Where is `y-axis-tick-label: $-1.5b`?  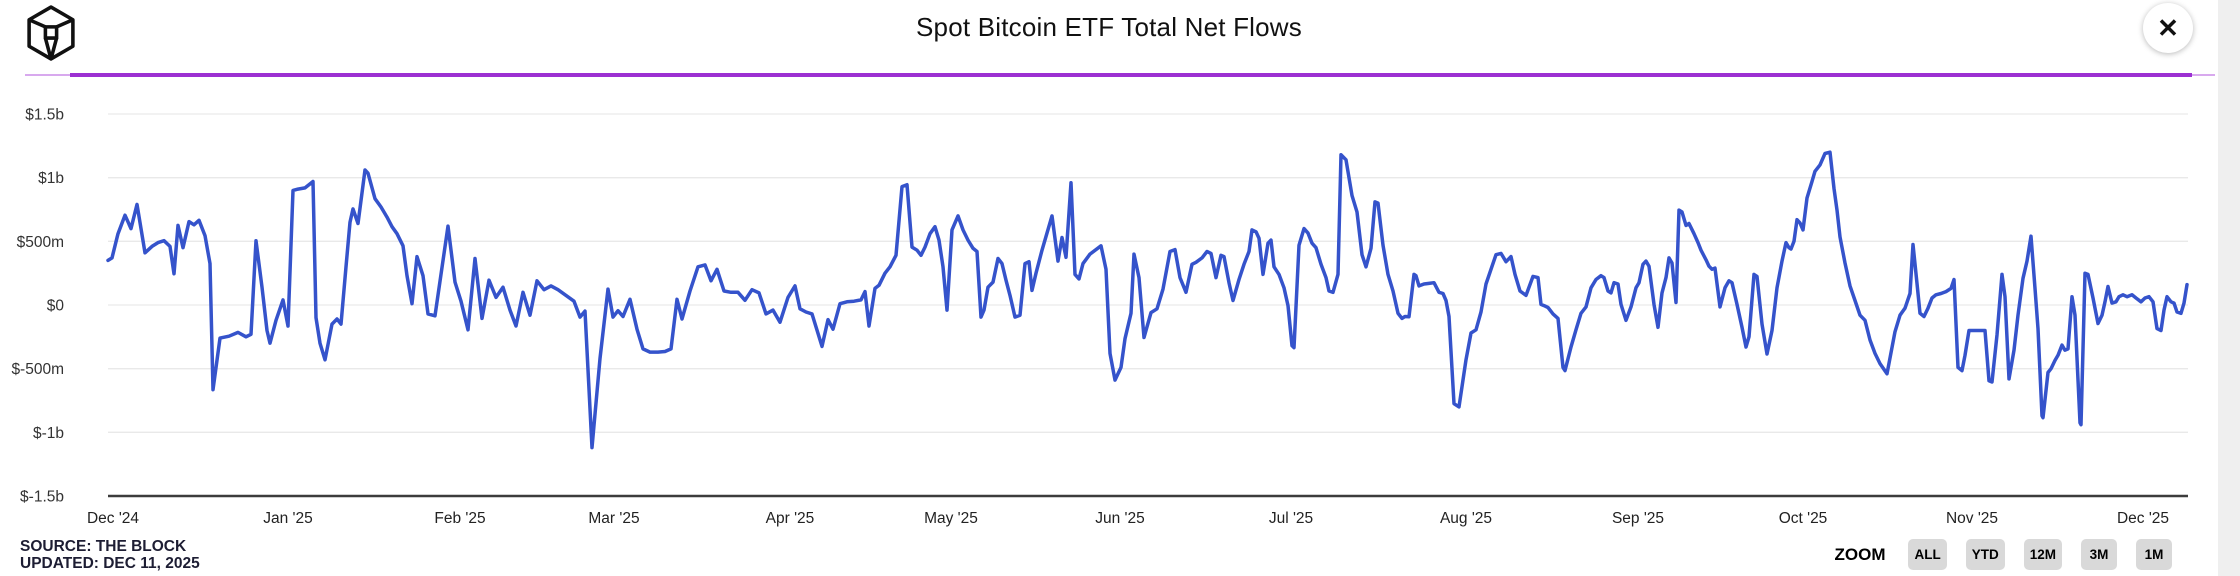 y-axis-tick-label: $-1.5b is located at coordinates (42, 497).